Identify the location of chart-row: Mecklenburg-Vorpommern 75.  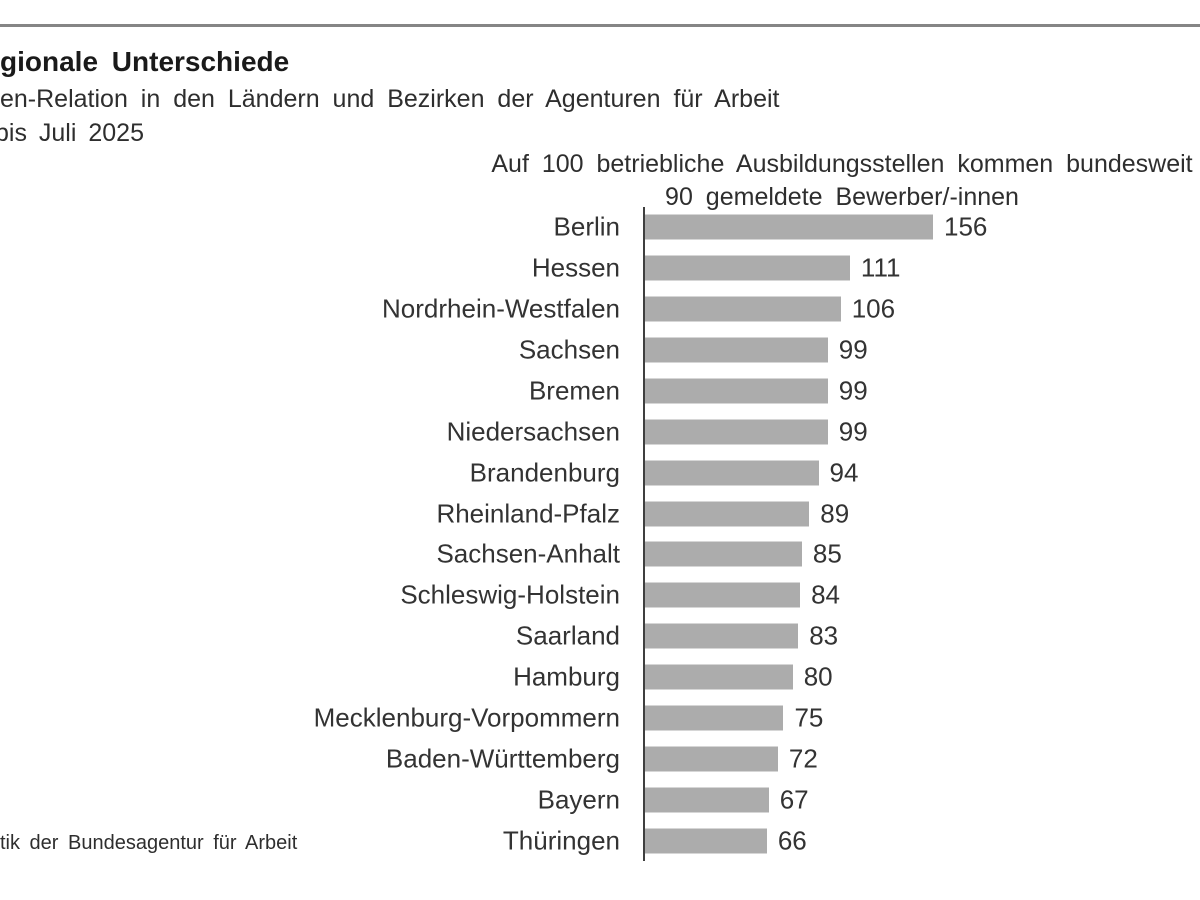
(600, 718).